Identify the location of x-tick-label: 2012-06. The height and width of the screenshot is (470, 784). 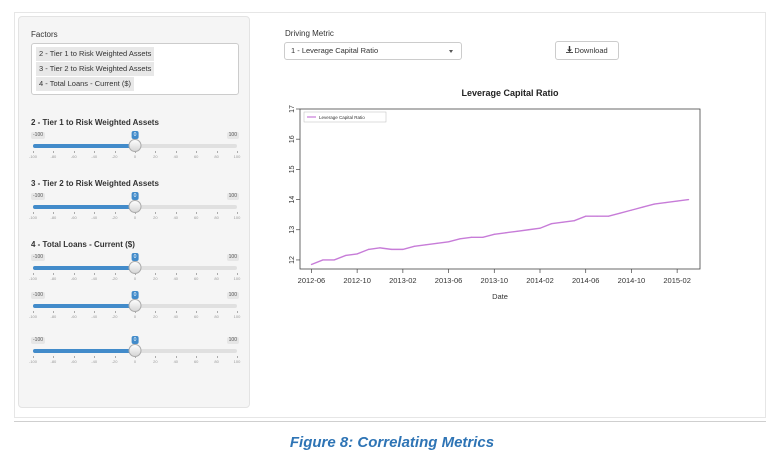
(312, 280).